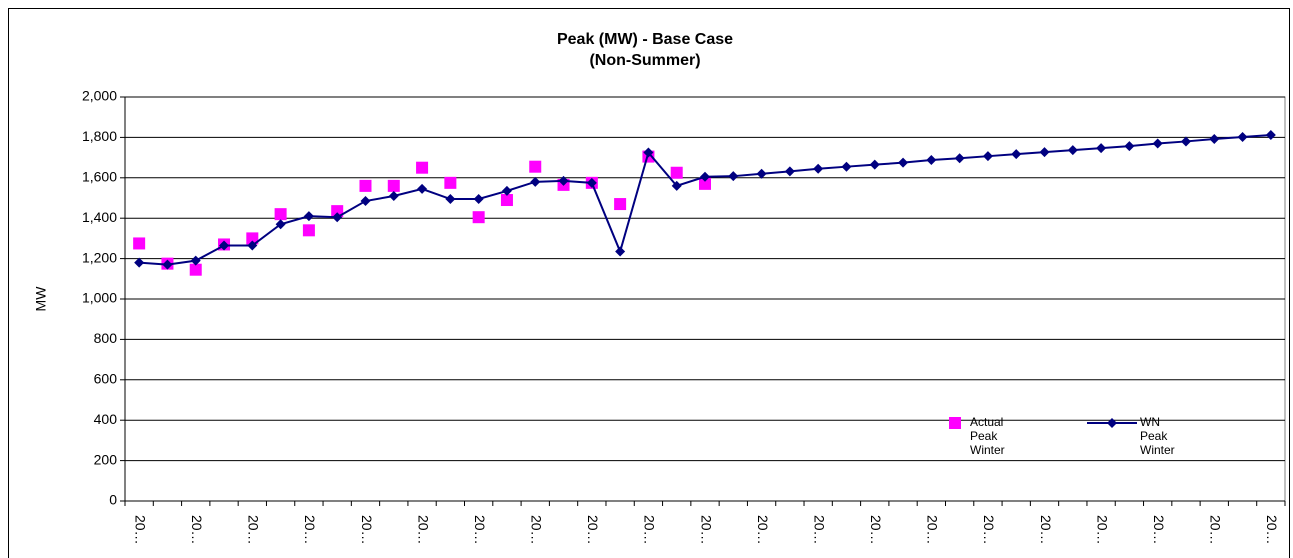  I want to click on chart-title: Peak (MW) - Base Case, so click(645, 39).